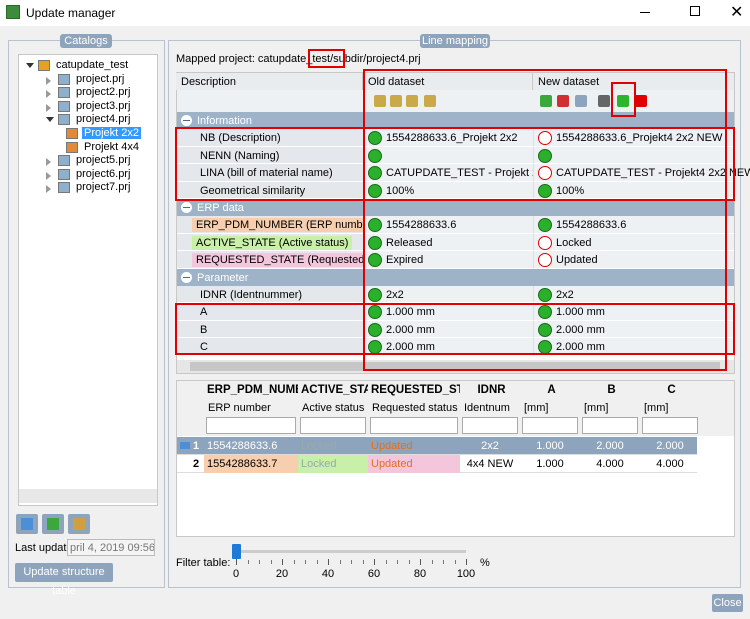 The width and height of the screenshot is (750, 619). I want to click on column-subtitle: [mm], so click(536, 408).